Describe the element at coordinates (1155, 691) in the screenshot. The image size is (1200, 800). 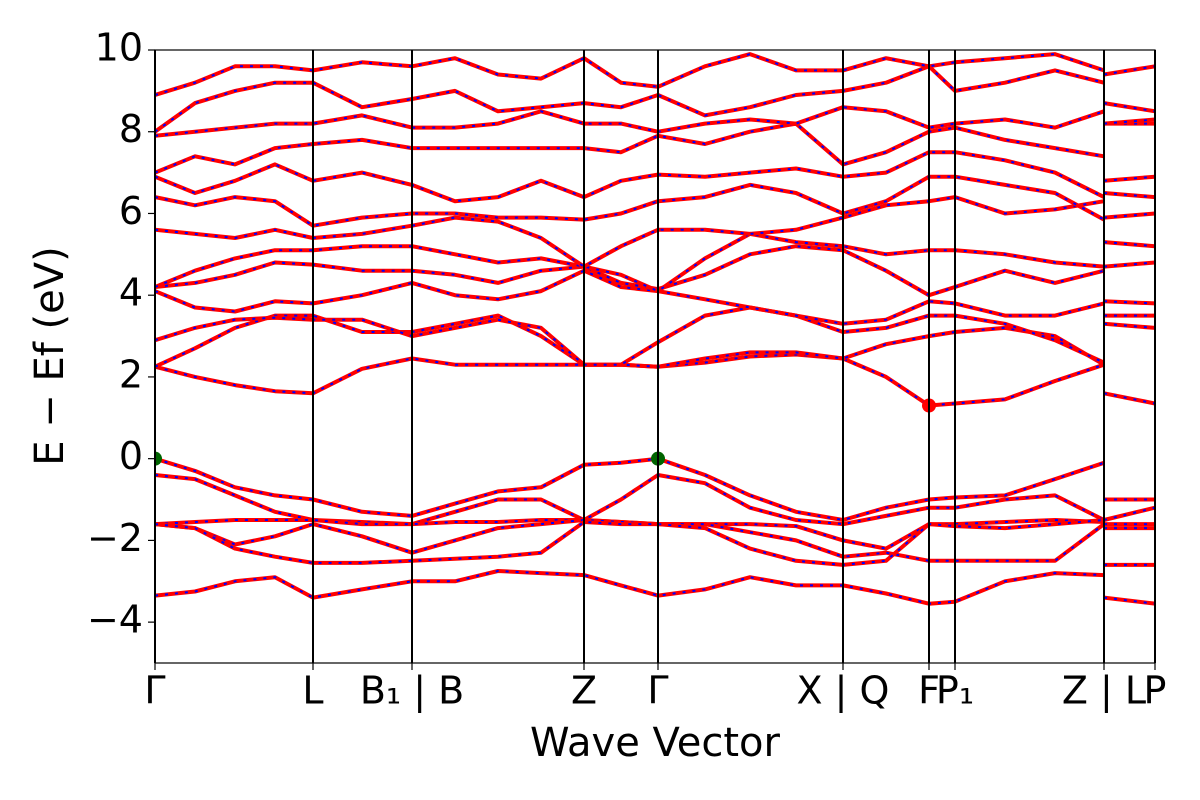
I see `x-tick-label: P` at that location.